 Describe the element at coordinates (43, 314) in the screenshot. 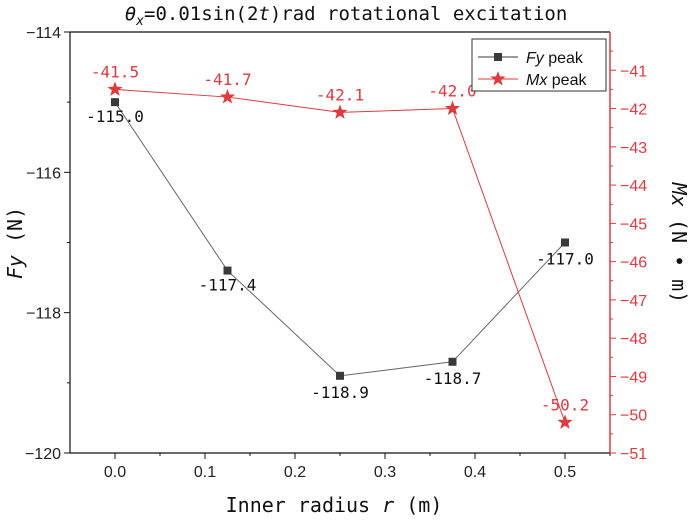

I see `y-tick-label: −118` at that location.